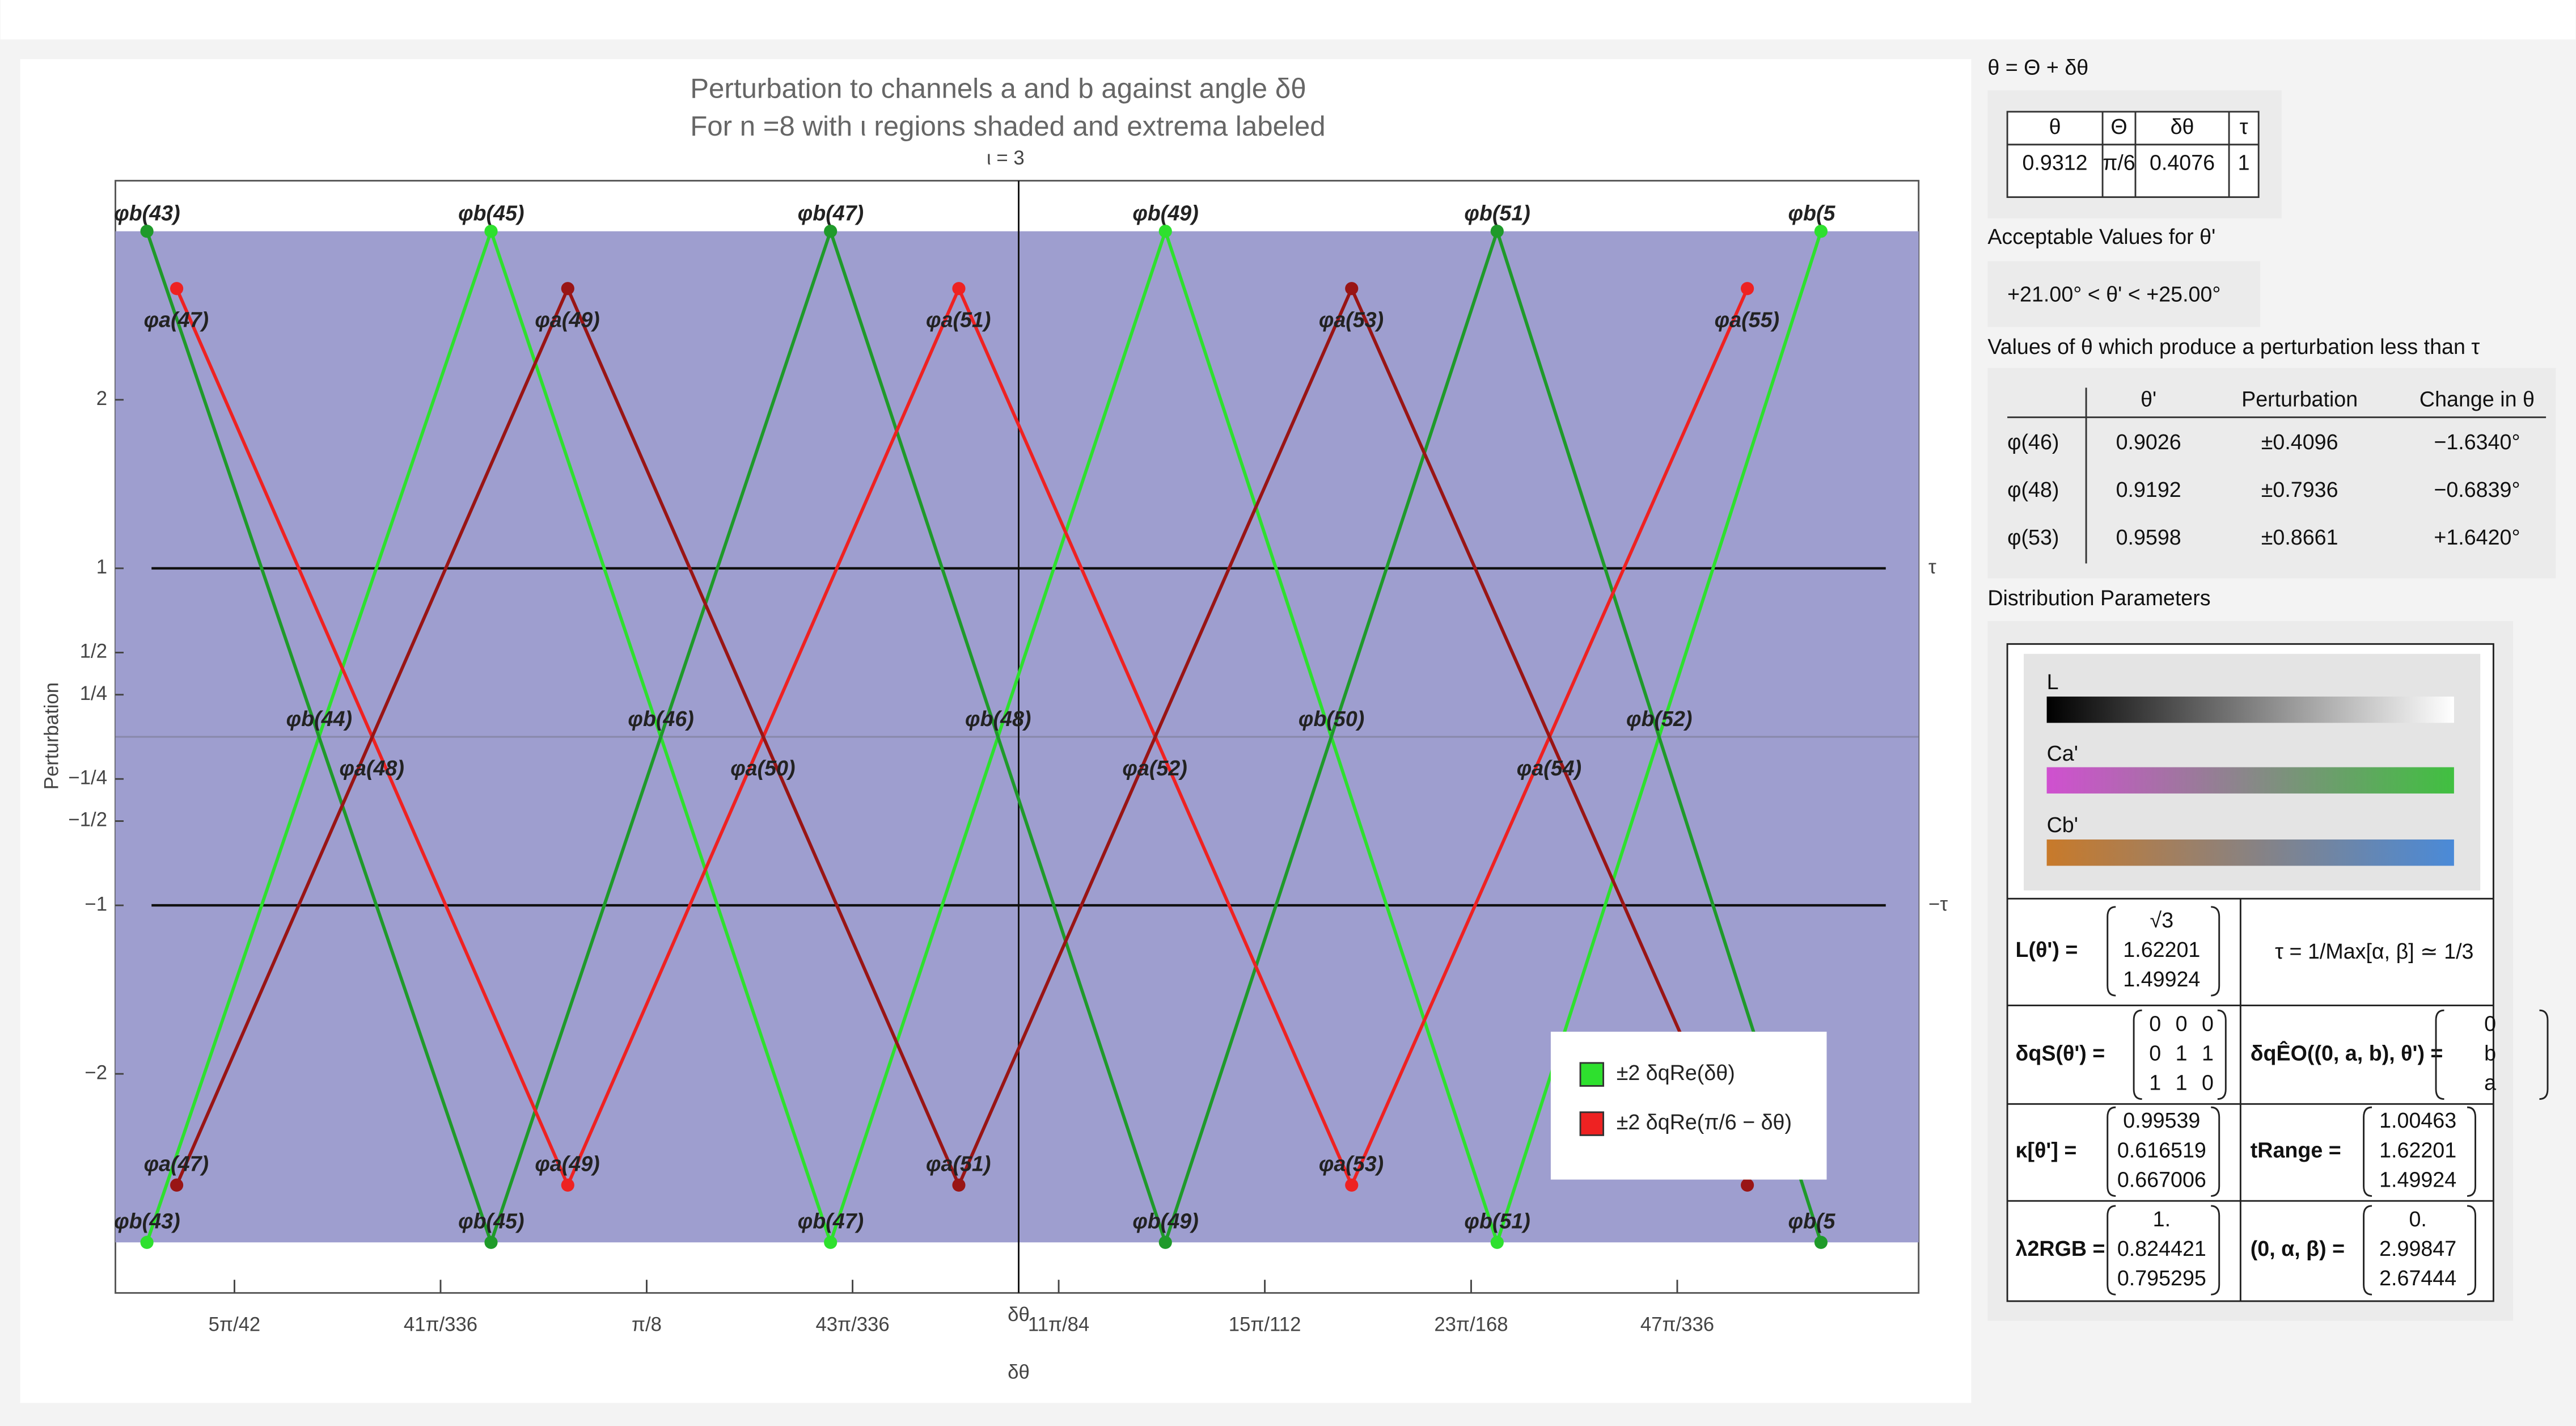 This screenshot has height=1426, width=2576. Describe the element at coordinates (2053, 682) in the screenshot. I see `gradient-label: L` at that location.